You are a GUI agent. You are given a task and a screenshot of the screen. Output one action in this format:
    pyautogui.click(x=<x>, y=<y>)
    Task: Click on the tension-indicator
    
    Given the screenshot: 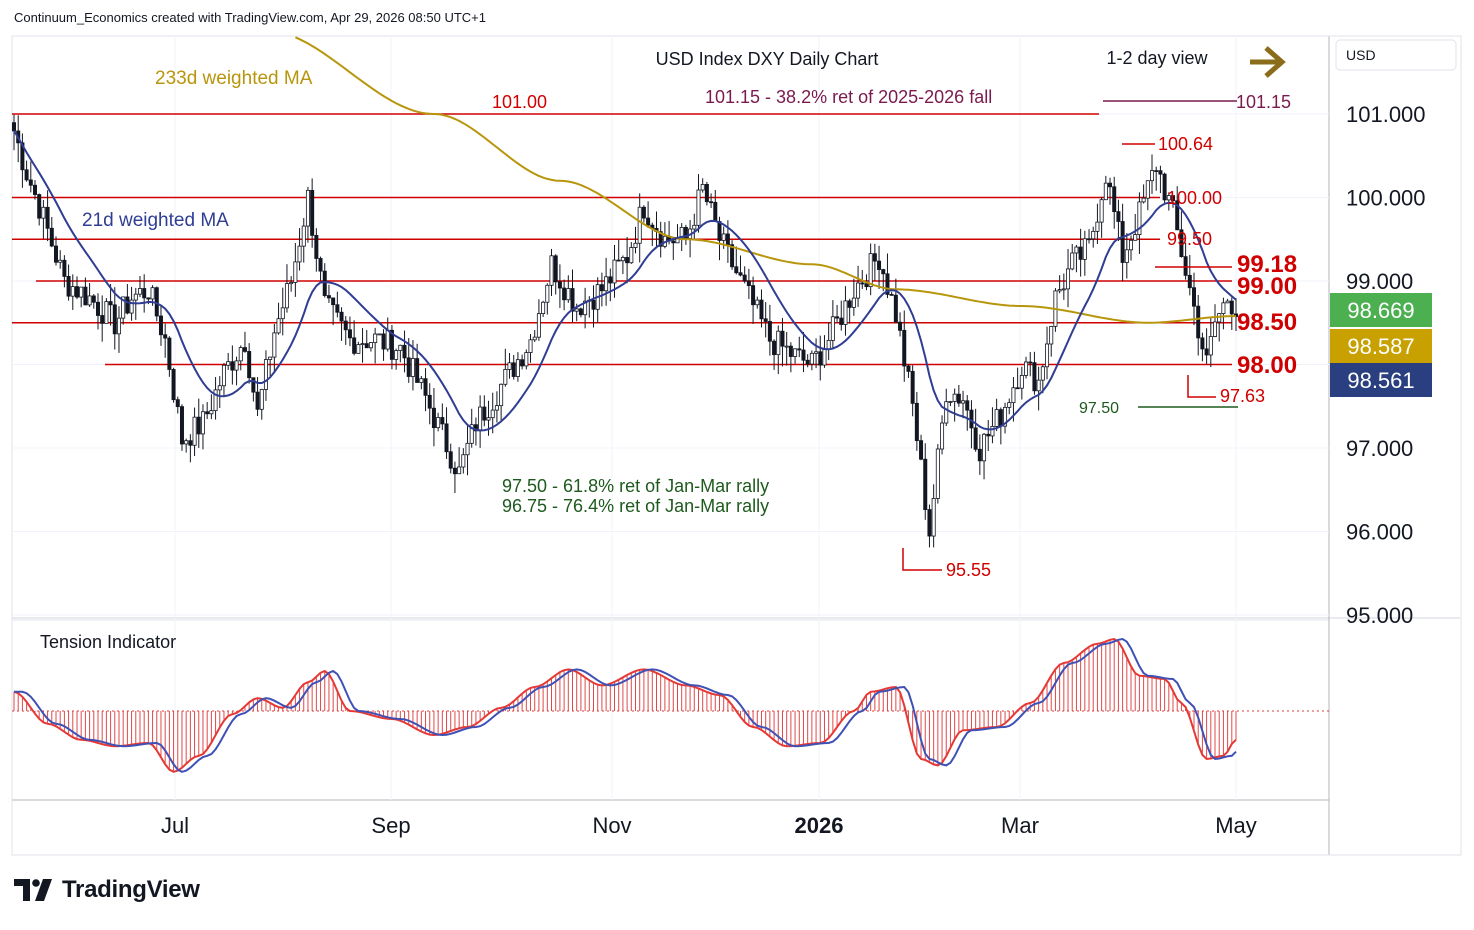 What is the action you would take?
    pyautogui.click(x=670, y=705)
    